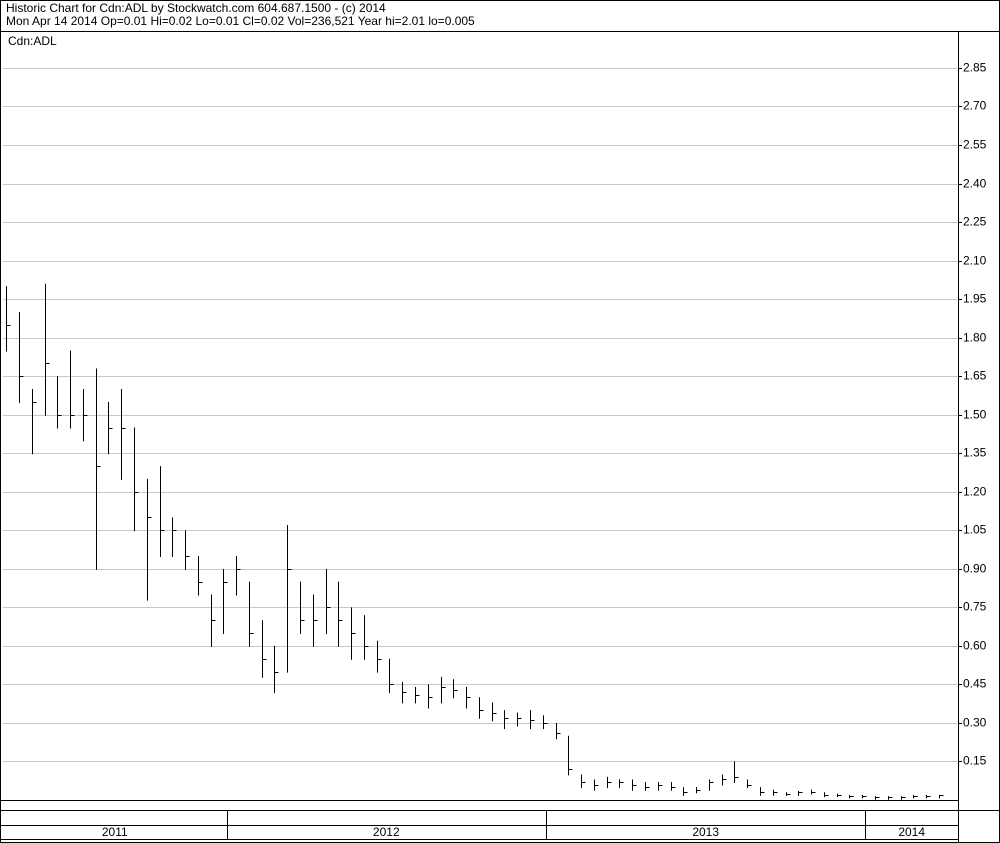  What do you see at coordinates (975, 222) in the screenshot?
I see `y-tick-label: 2.25` at bounding box center [975, 222].